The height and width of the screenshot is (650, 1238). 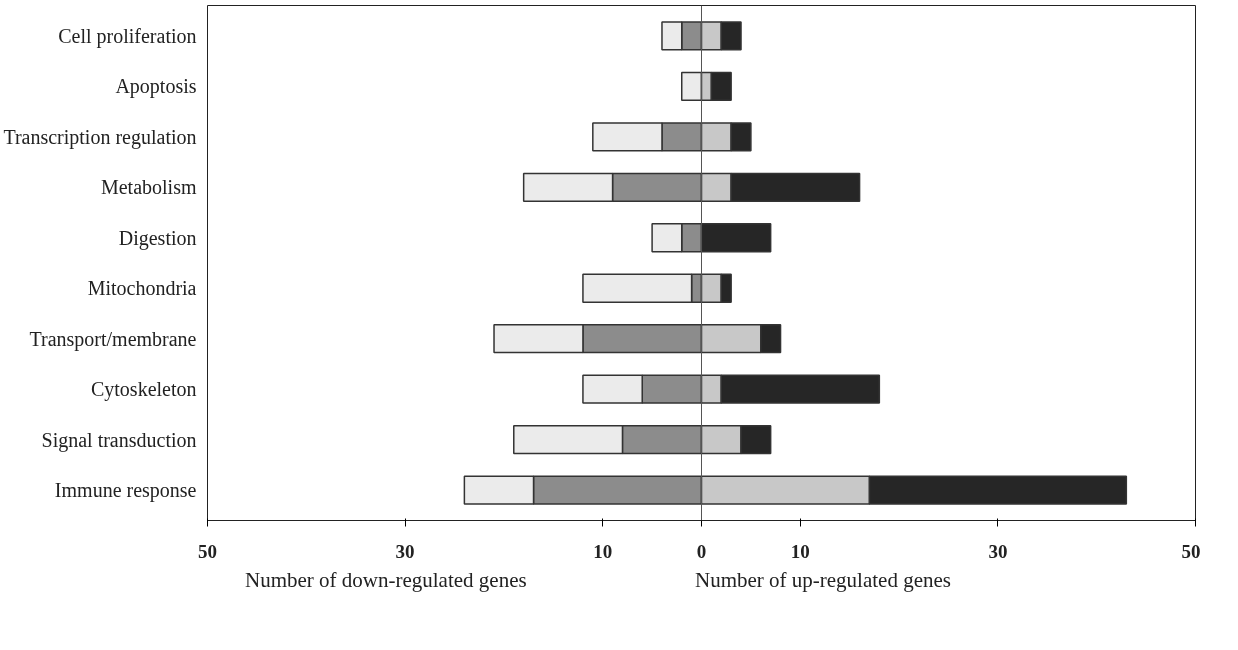 What do you see at coordinates (125, 491) in the screenshot?
I see `y-tick-label: Immune response` at bounding box center [125, 491].